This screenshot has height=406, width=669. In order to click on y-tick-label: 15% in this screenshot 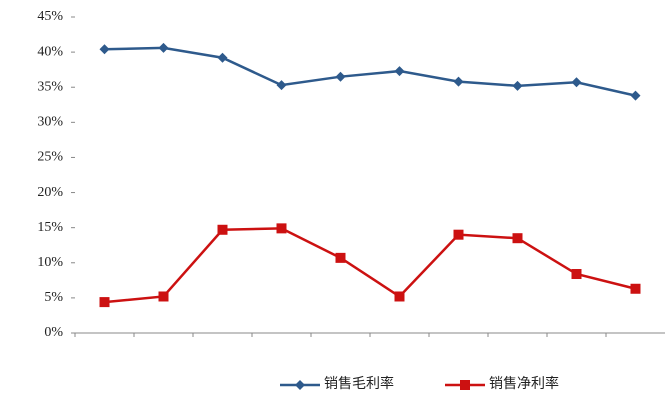, I will do `click(50, 227)`.